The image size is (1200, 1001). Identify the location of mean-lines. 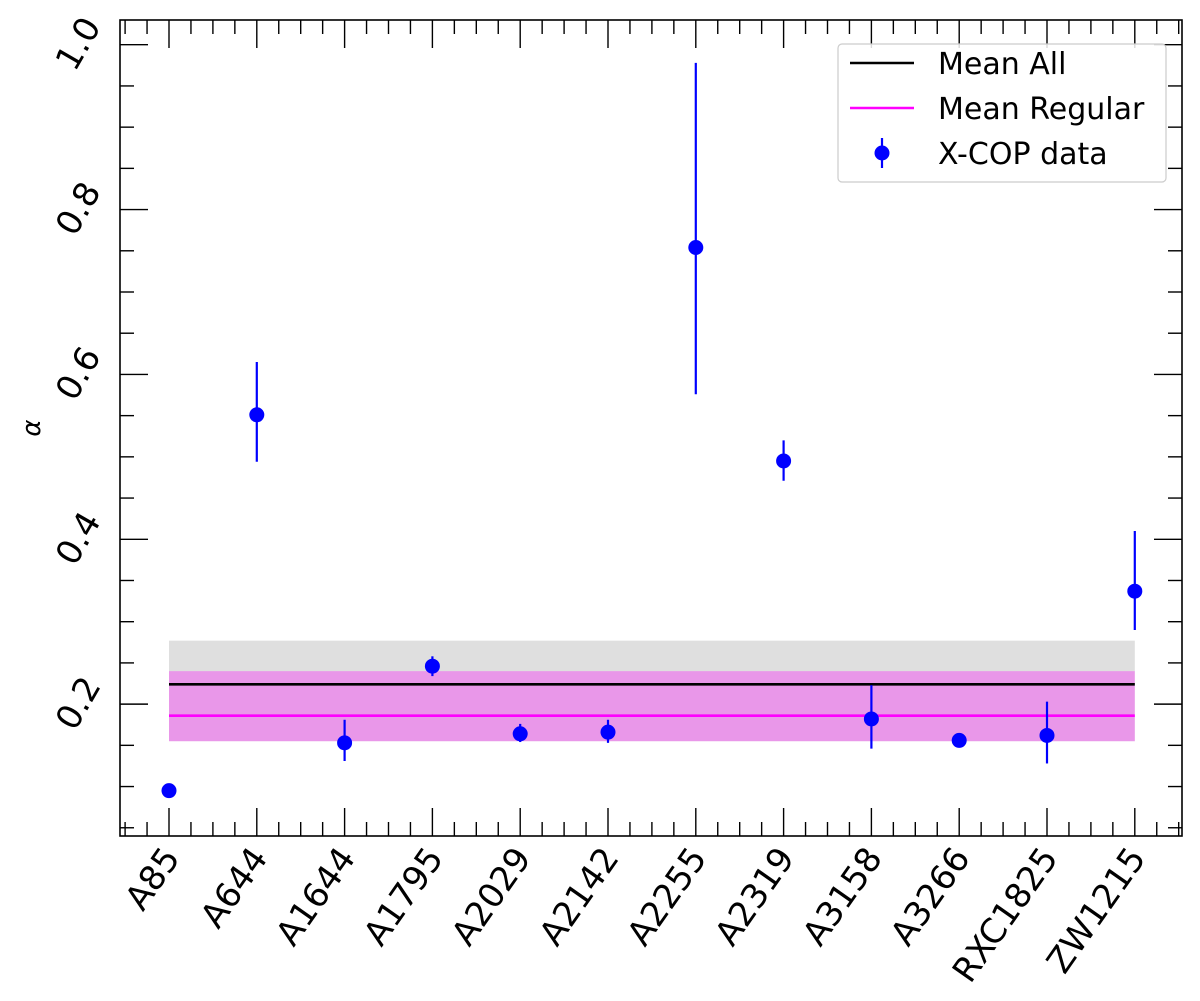
(652, 700).